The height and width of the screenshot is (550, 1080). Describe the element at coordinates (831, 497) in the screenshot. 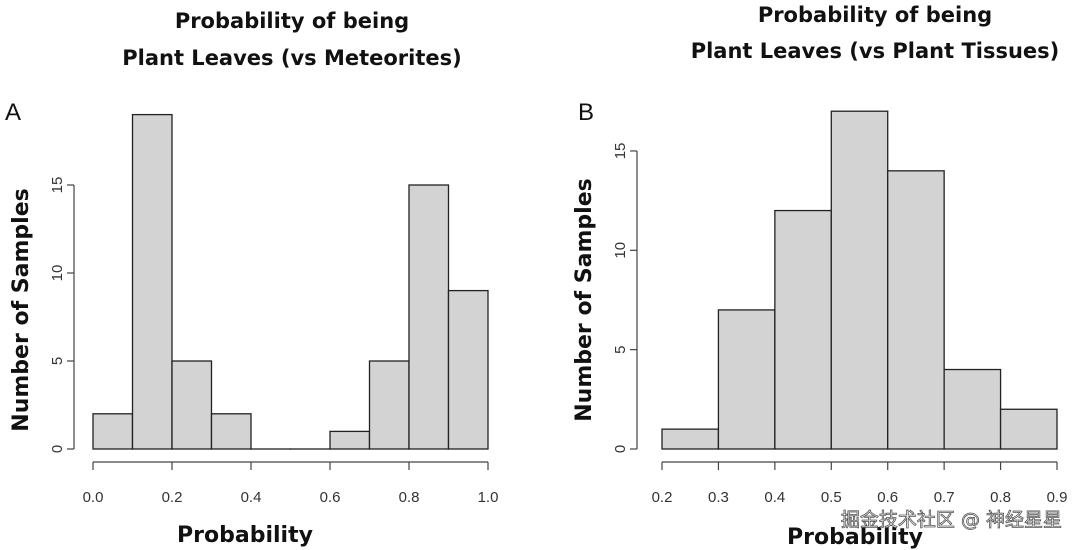

I see `x-tick-label: 0.5` at that location.